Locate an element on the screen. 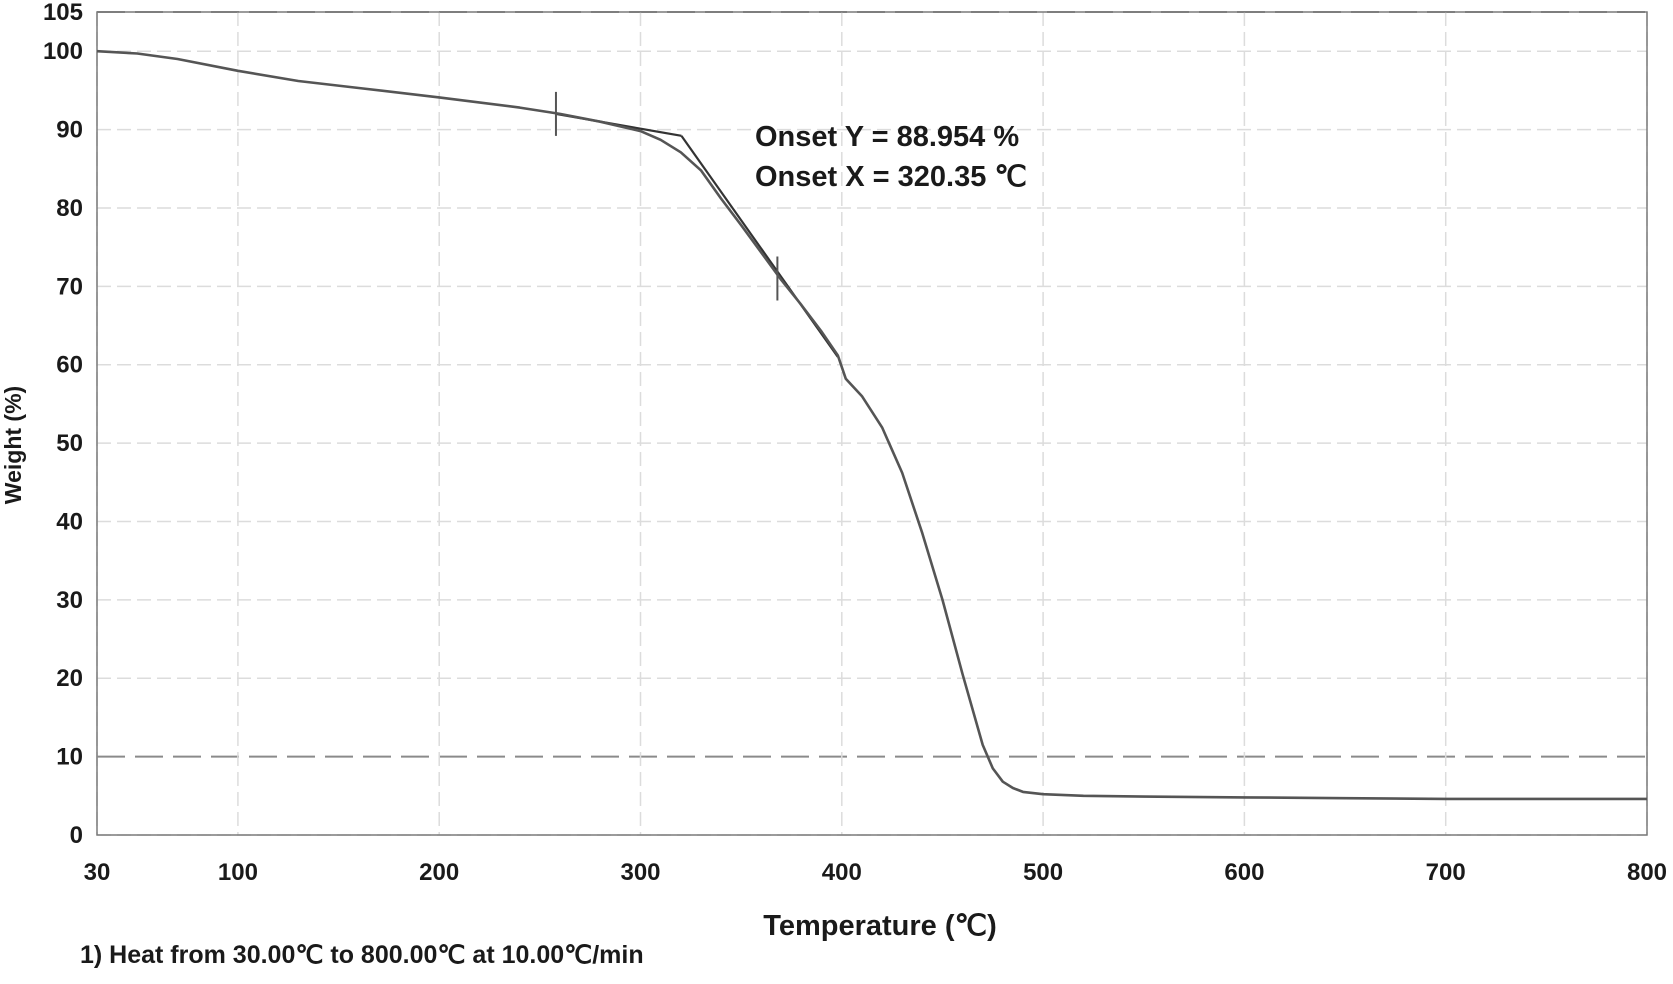 This screenshot has height=984, width=1673. x-tick-label: 700 is located at coordinates (1446, 872).